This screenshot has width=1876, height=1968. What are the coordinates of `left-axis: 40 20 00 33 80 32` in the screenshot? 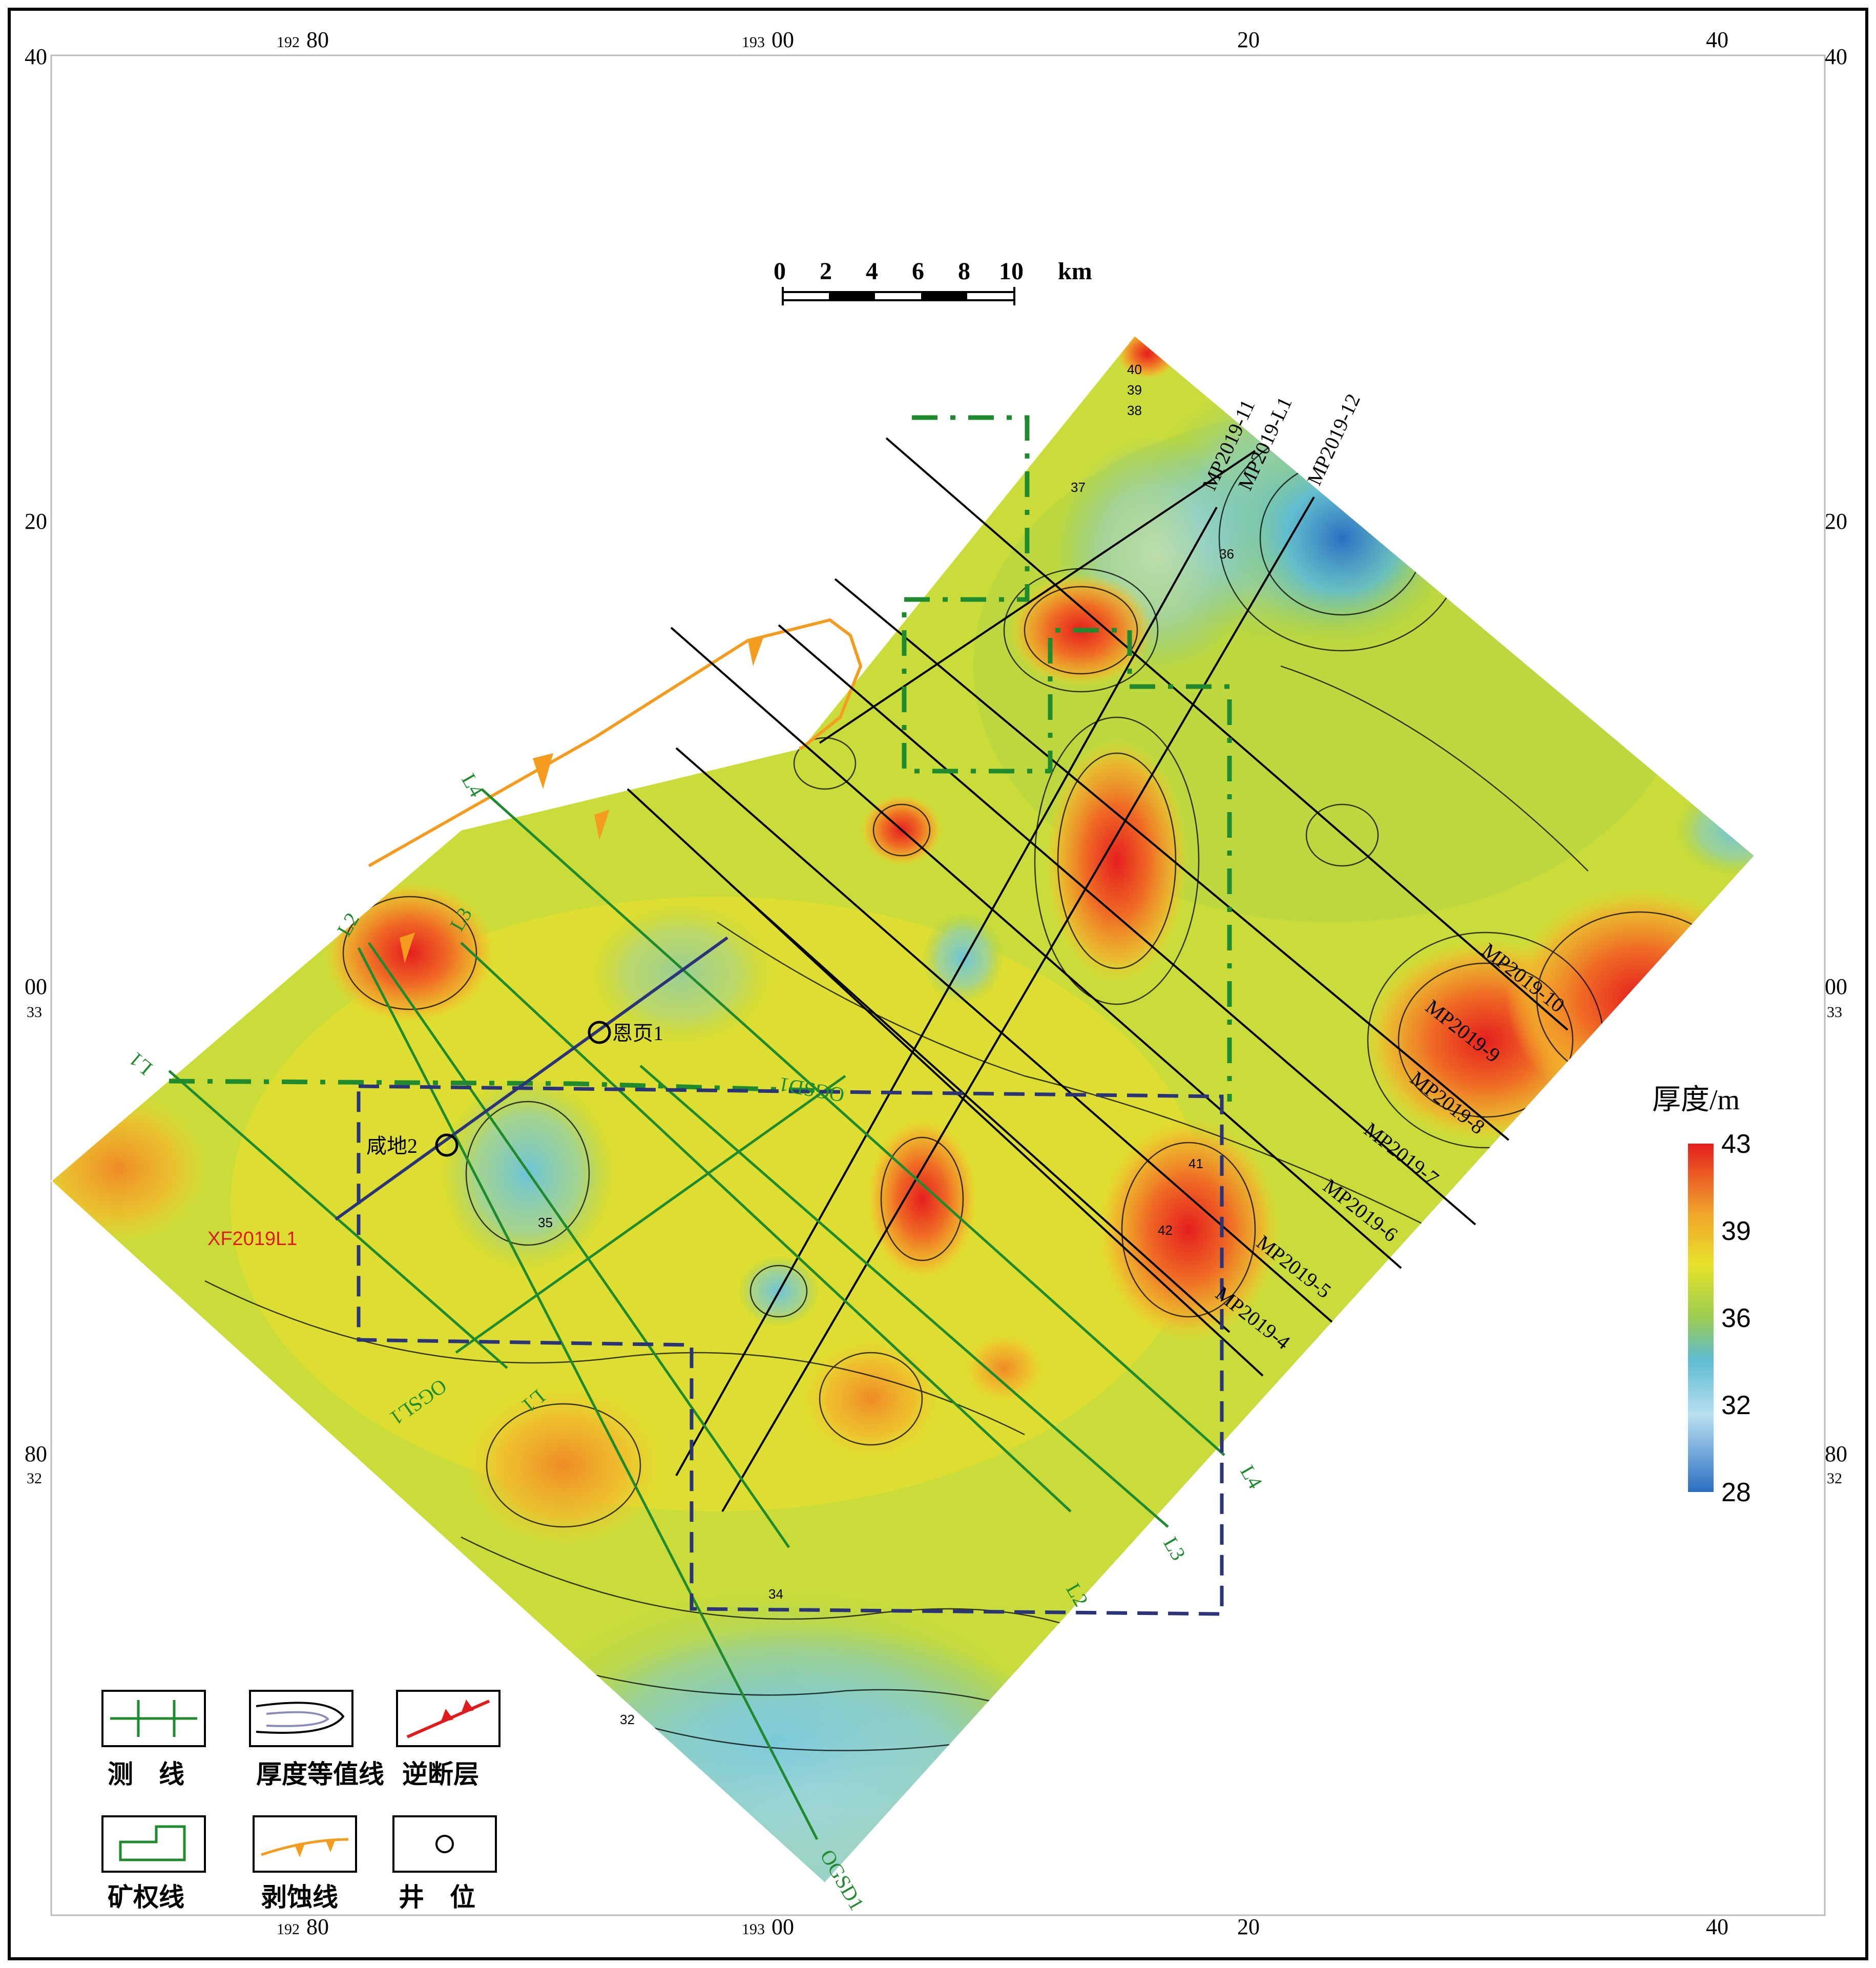 It's located at (36, 765).